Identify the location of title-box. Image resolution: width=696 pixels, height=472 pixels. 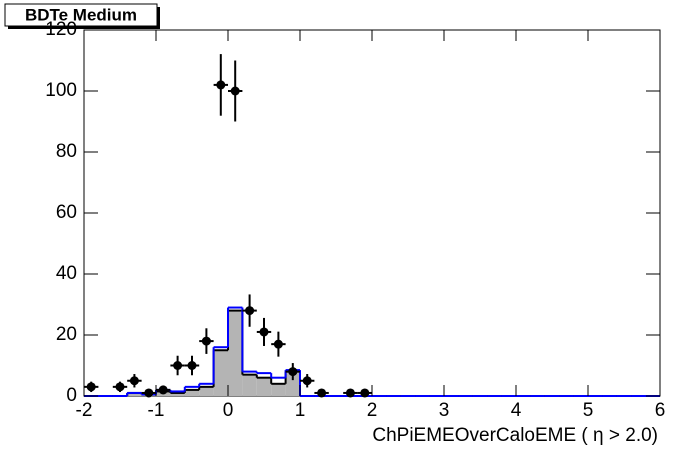
(81, 15).